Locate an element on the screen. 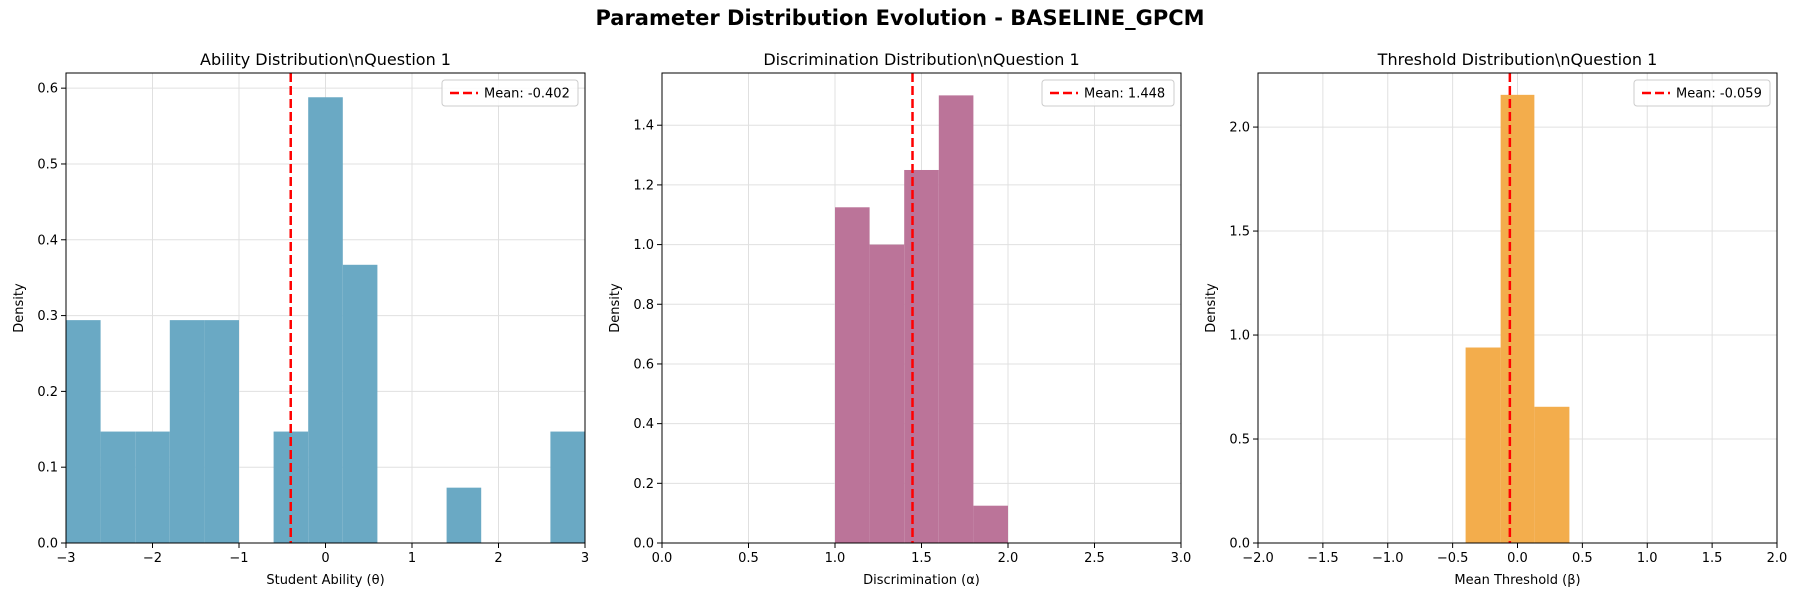 The width and height of the screenshot is (1800, 600). x-tick-label: 1 is located at coordinates (412, 558).